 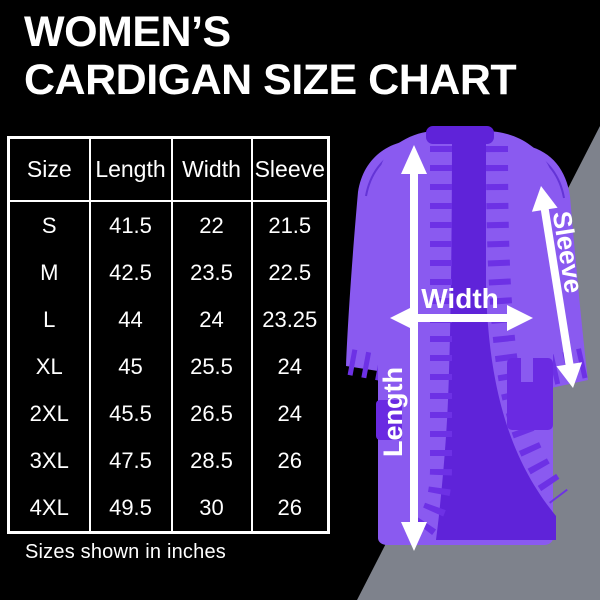 I want to click on right-pocket, so click(x=530, y=394).